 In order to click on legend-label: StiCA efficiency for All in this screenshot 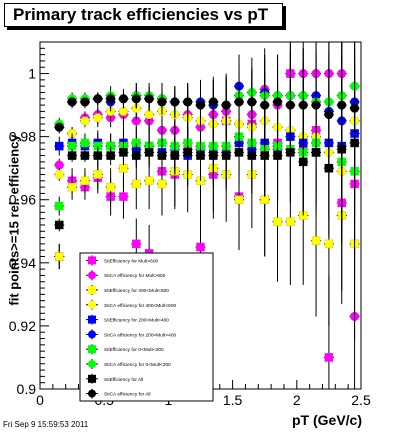, I will do `click(127, 395)`.